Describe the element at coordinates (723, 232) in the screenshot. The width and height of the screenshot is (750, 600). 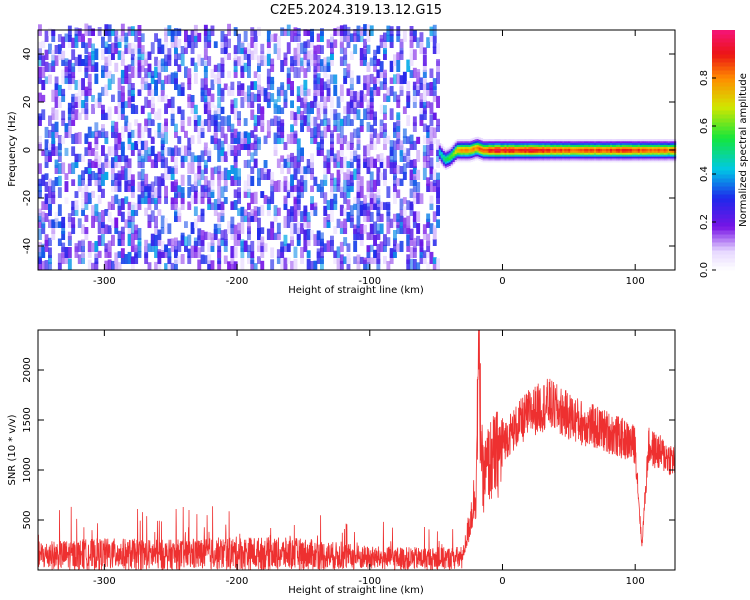
I see `colorbar-swatch` at that location.